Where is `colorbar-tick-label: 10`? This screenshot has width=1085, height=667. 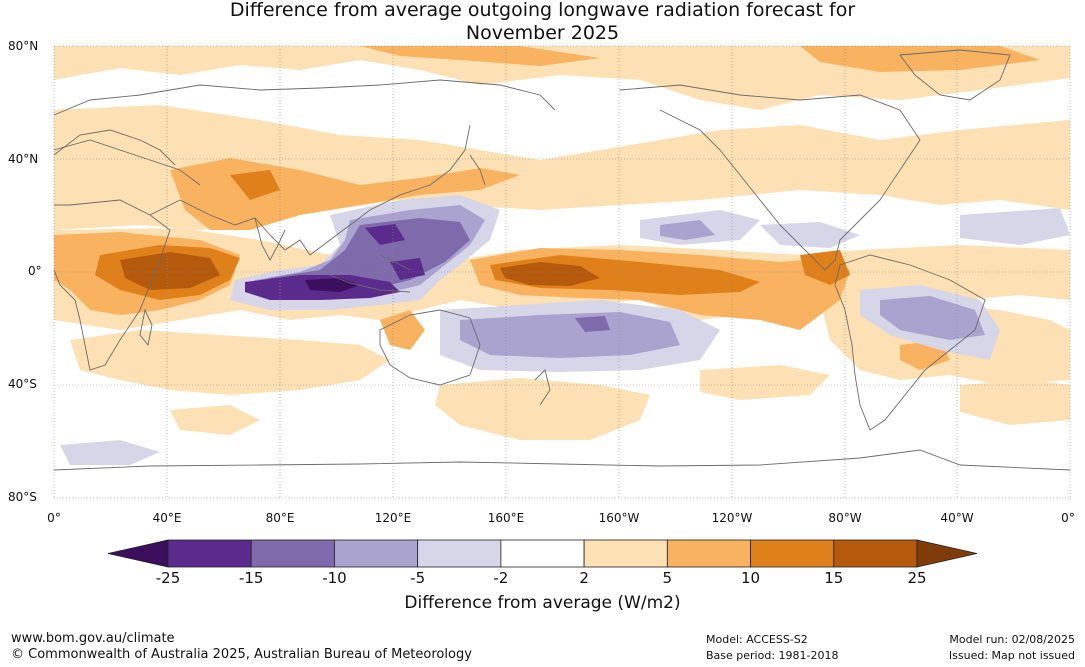
colorbar-tick-label: 10 is located at coordinates (751, 578).